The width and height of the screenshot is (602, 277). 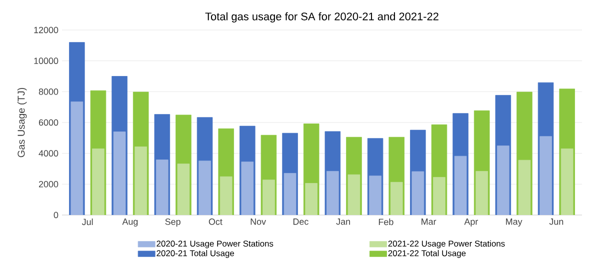 I want to click on x-tick-label: Jun, so click(x=556, y=221).